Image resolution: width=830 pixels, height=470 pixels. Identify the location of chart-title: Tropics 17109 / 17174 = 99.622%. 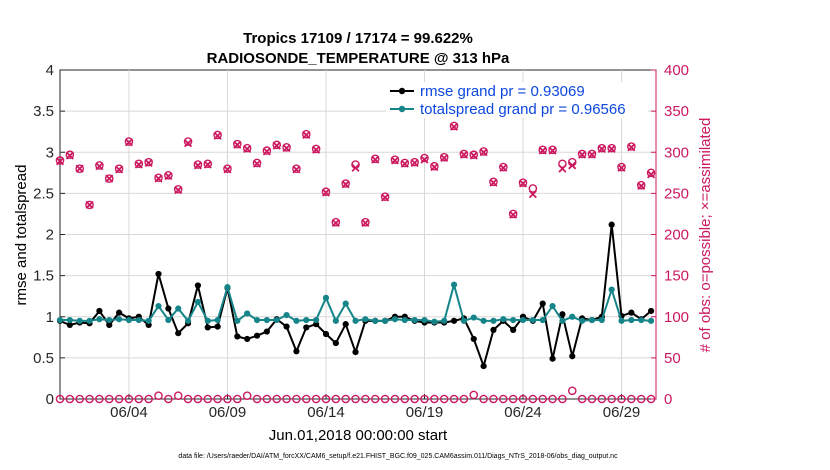
(358, 38).